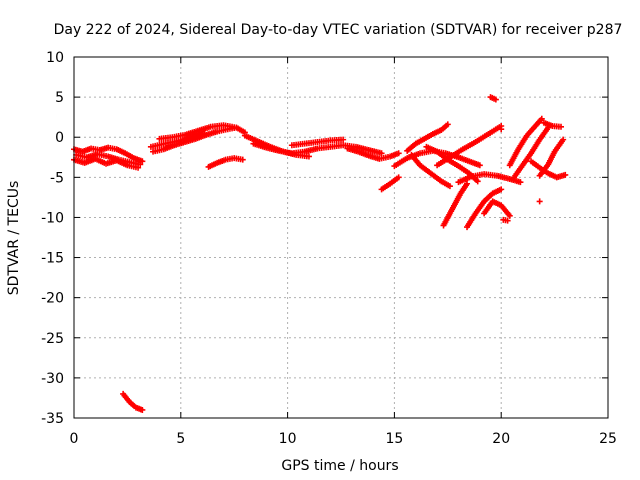 This screenshot has height=480, width=640. Describe the element at coordinates (339, 466) in the screenshot. I see `x-axis-label: GPS time / hours` at that location.